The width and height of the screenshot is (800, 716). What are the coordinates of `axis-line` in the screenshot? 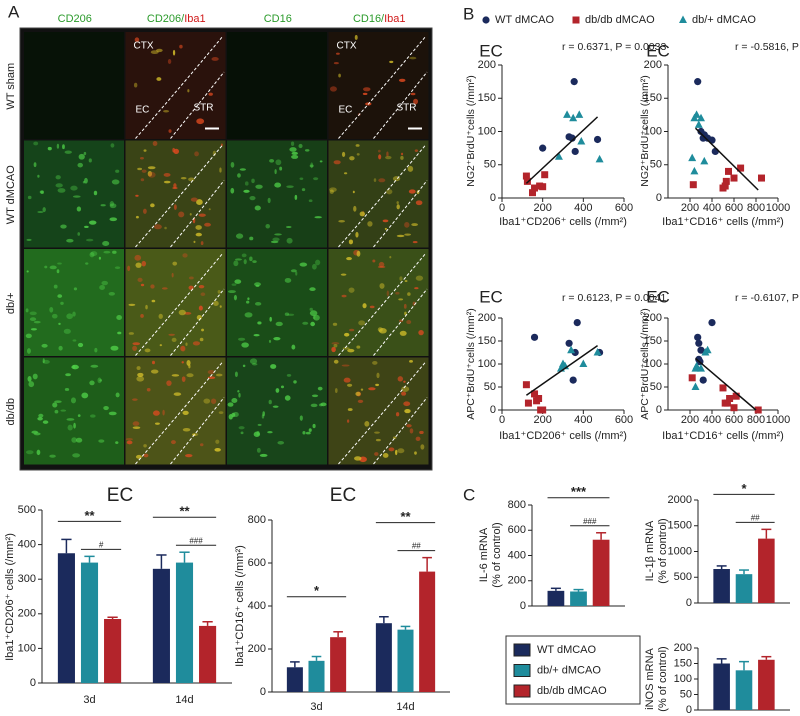 It's located at (722, 364).